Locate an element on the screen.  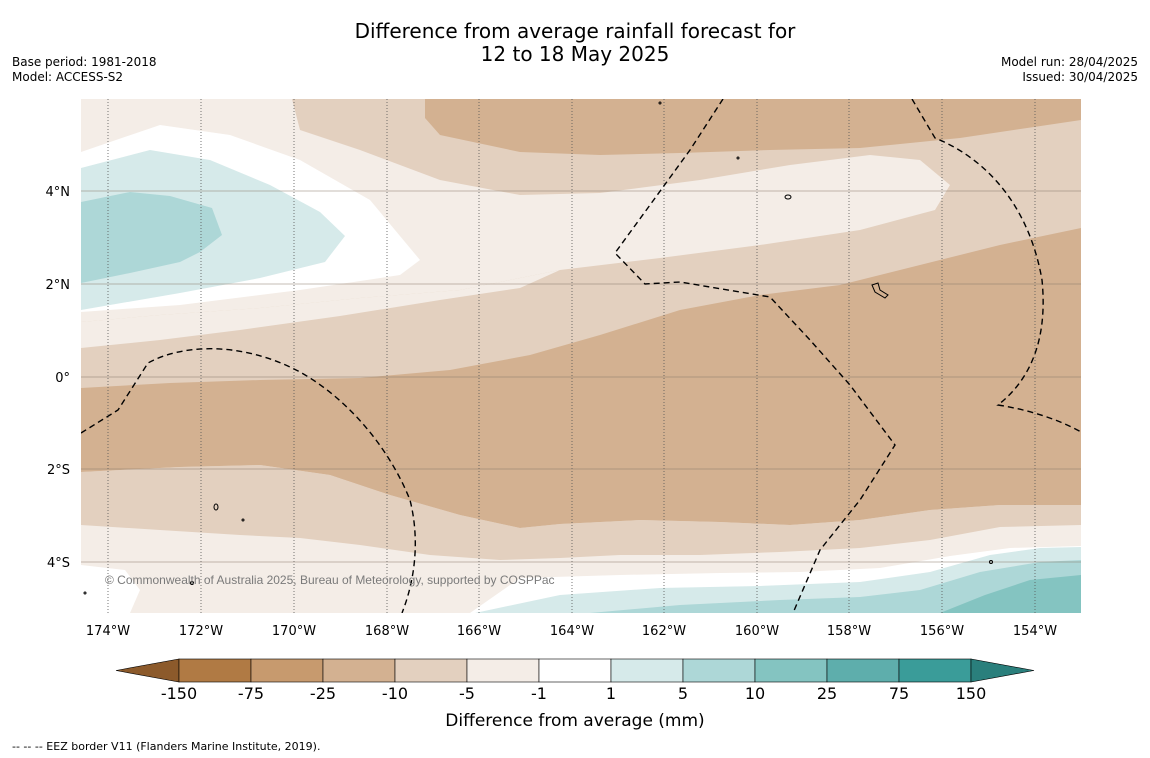
chart-title-line2: 12 to 18 May 2025 is located at coordinates (575, 54).